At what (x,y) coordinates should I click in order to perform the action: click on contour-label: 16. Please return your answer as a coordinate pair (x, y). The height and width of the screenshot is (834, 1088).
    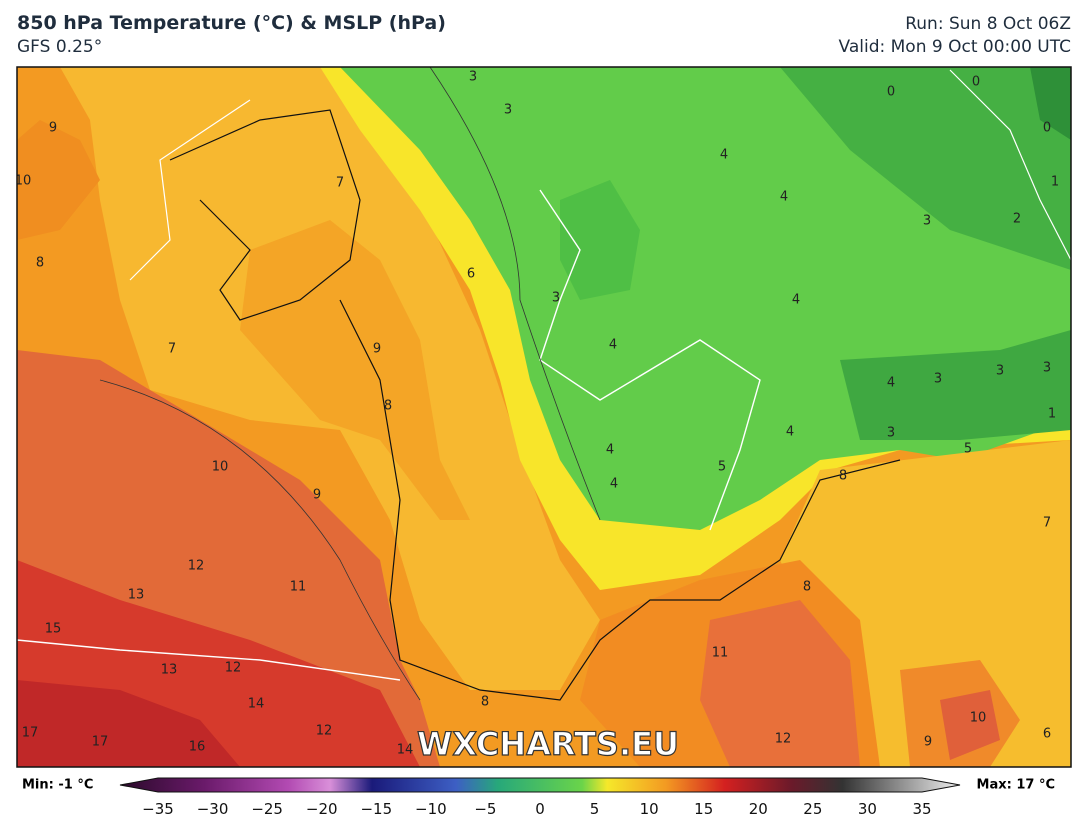
    Looking at the image, I should click on (197, 747).